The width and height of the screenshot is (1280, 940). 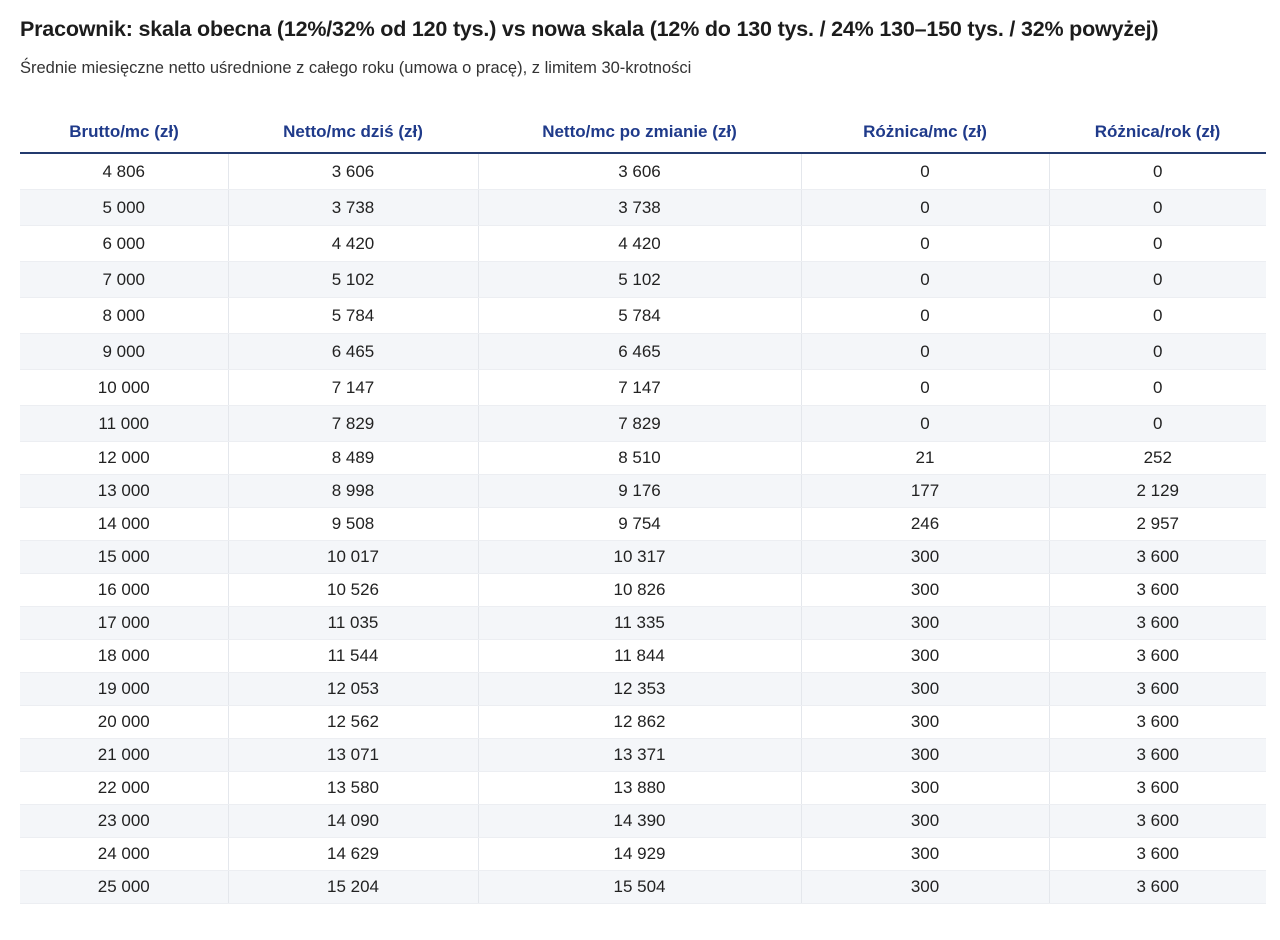 I want to click on cell-brutto: 22 000, so click(x=124, y=788).